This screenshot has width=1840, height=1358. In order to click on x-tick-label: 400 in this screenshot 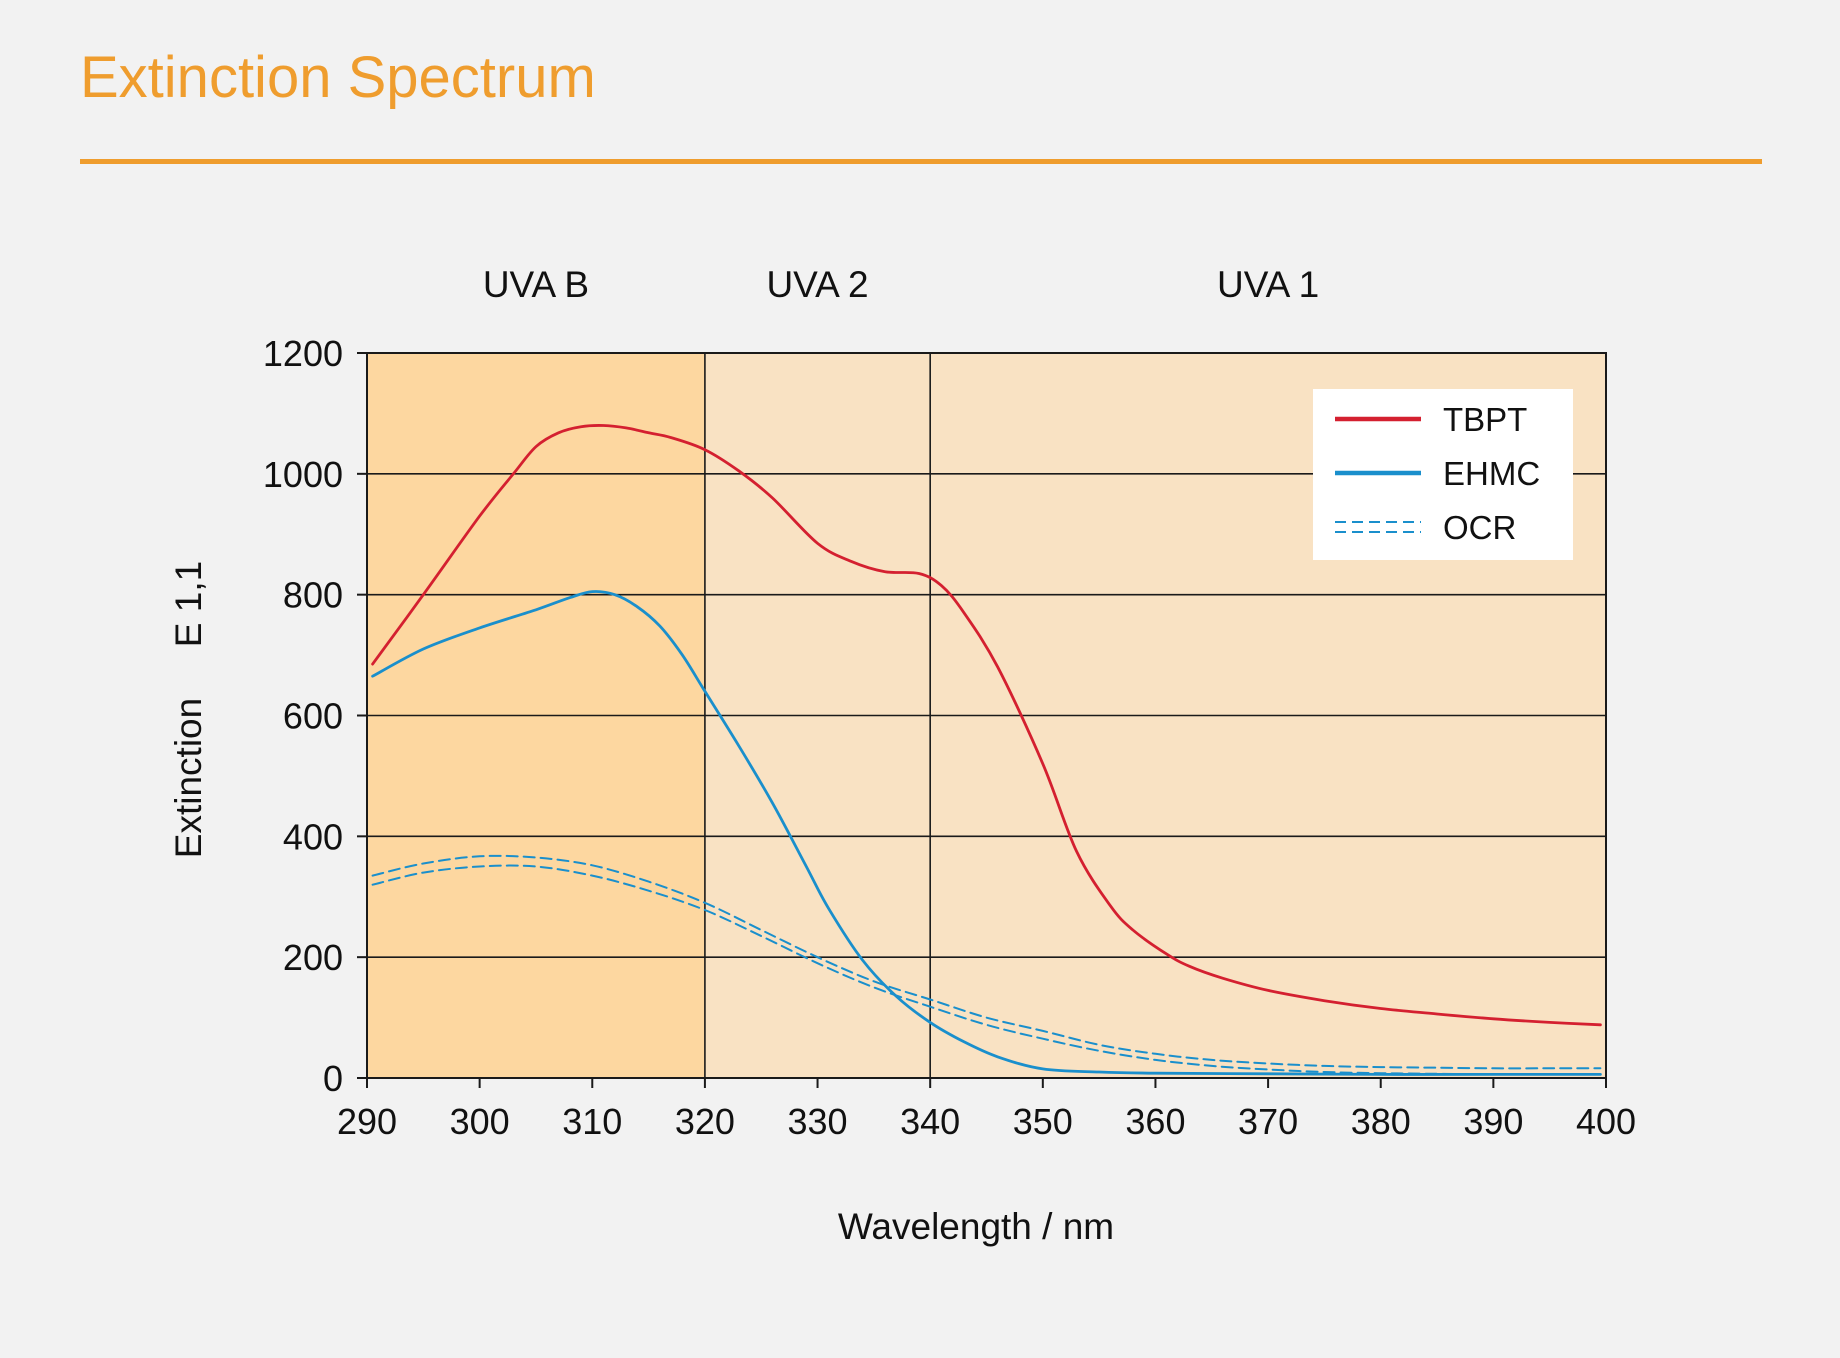, I will do `click(1606, 1121)`.